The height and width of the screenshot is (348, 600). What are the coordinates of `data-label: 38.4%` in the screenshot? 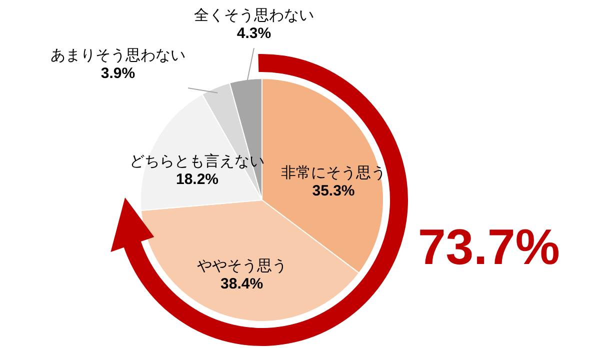 It's located at (242, 283).